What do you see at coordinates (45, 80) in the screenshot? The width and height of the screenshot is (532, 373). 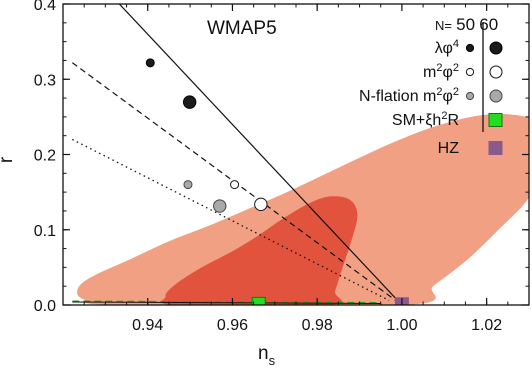 I see `y-tick-label: 0.3` at bounding box center [45, 80].